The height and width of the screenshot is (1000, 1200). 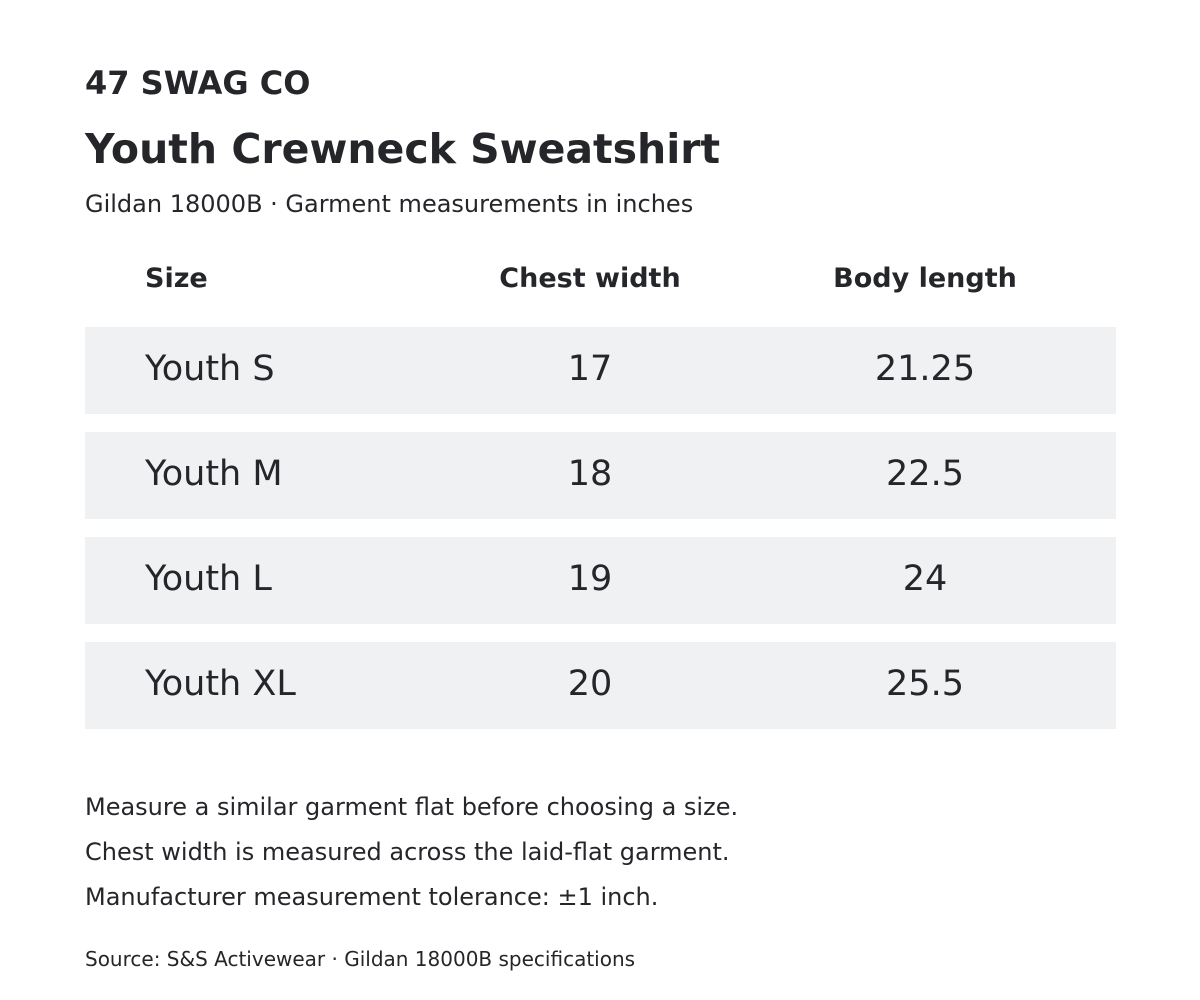 I want to click on column-header-chest-width: Chest width, so click(x=590, y=278).